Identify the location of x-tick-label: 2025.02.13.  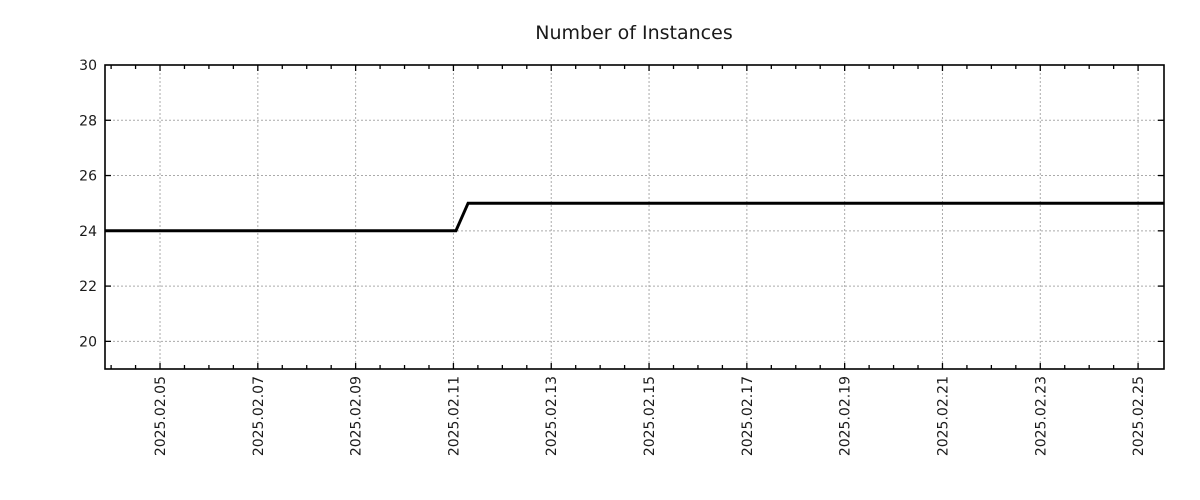
(552, 416).